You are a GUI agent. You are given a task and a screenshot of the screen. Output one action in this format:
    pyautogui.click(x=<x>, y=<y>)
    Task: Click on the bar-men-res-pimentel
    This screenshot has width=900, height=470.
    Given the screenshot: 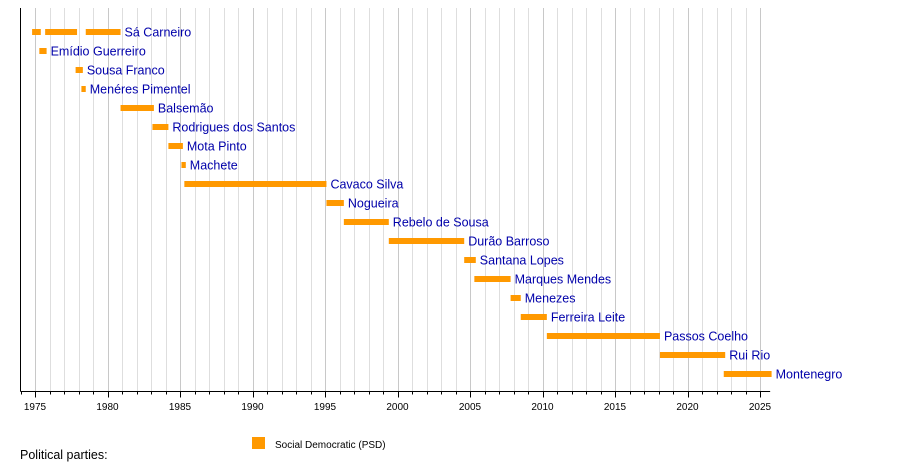 What is the action you would take?
    pyautogui.click(x=83, y=89)
    